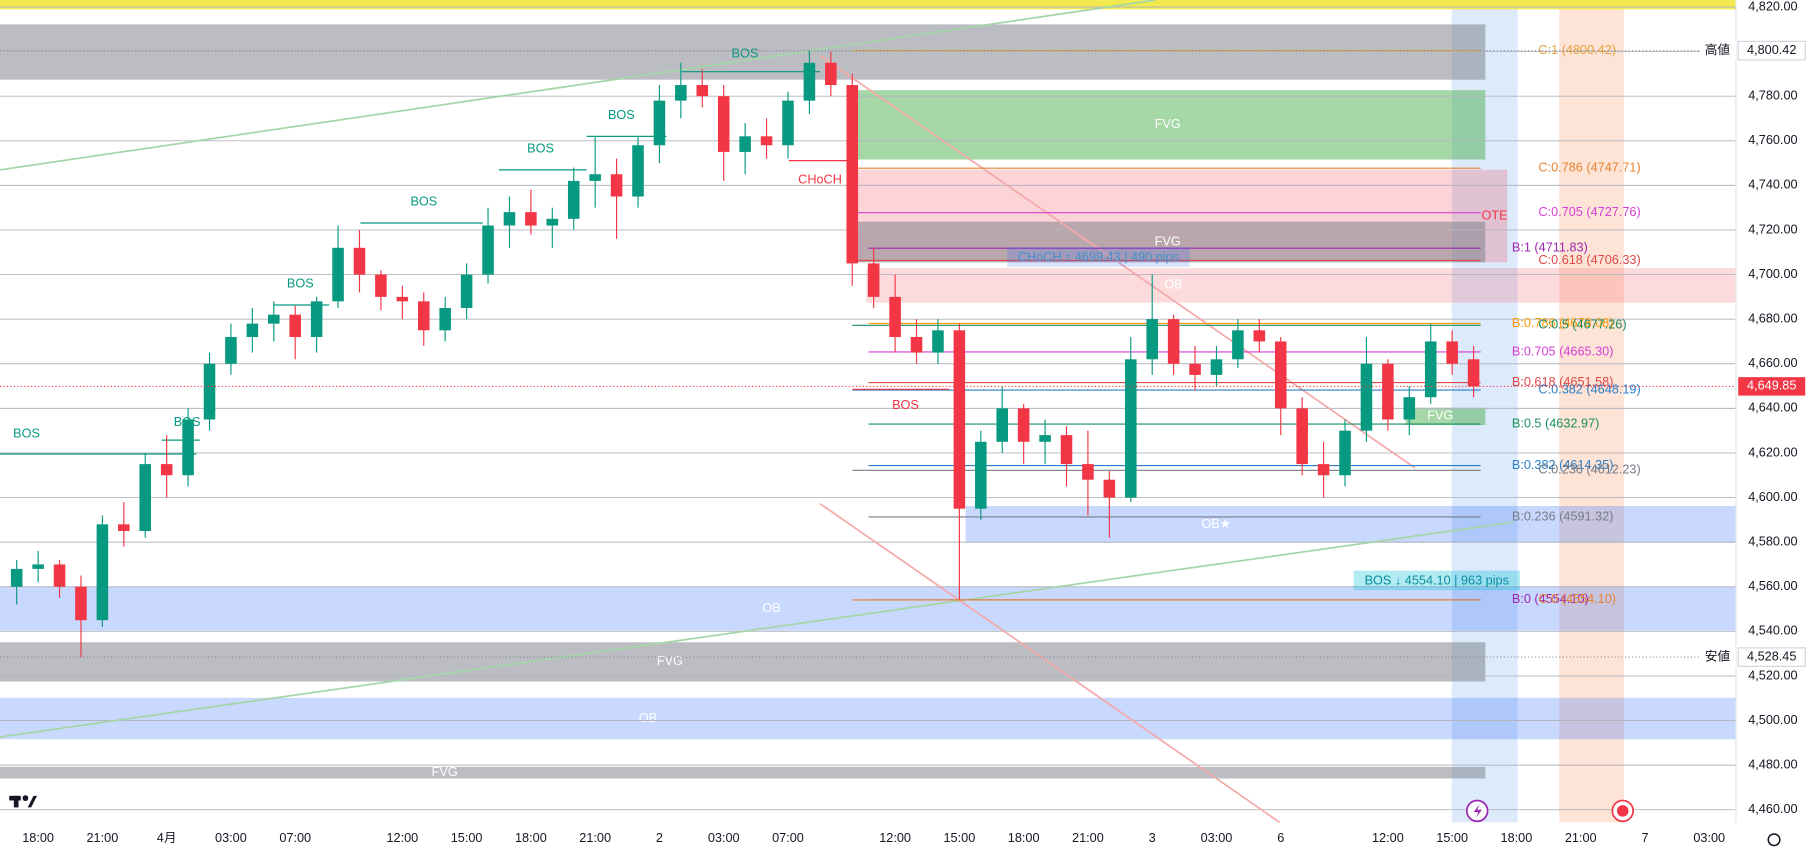  I want to click on session-band, so click(1591, 411).